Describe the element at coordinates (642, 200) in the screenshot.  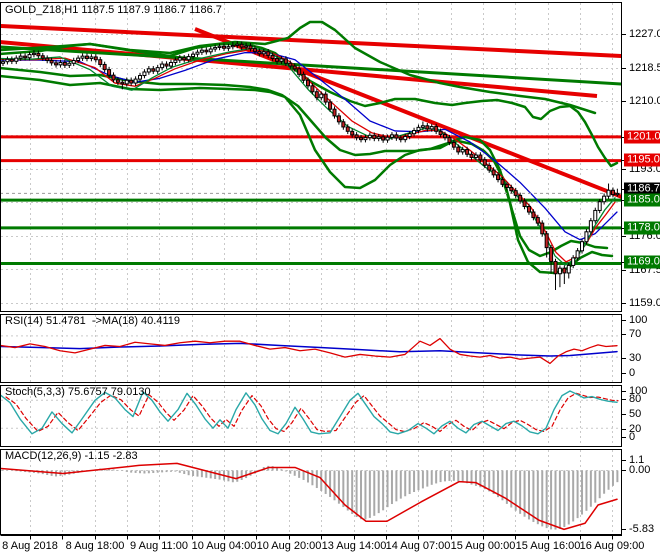
I see `price-level-box-1185.0: 1185.0` at that location.